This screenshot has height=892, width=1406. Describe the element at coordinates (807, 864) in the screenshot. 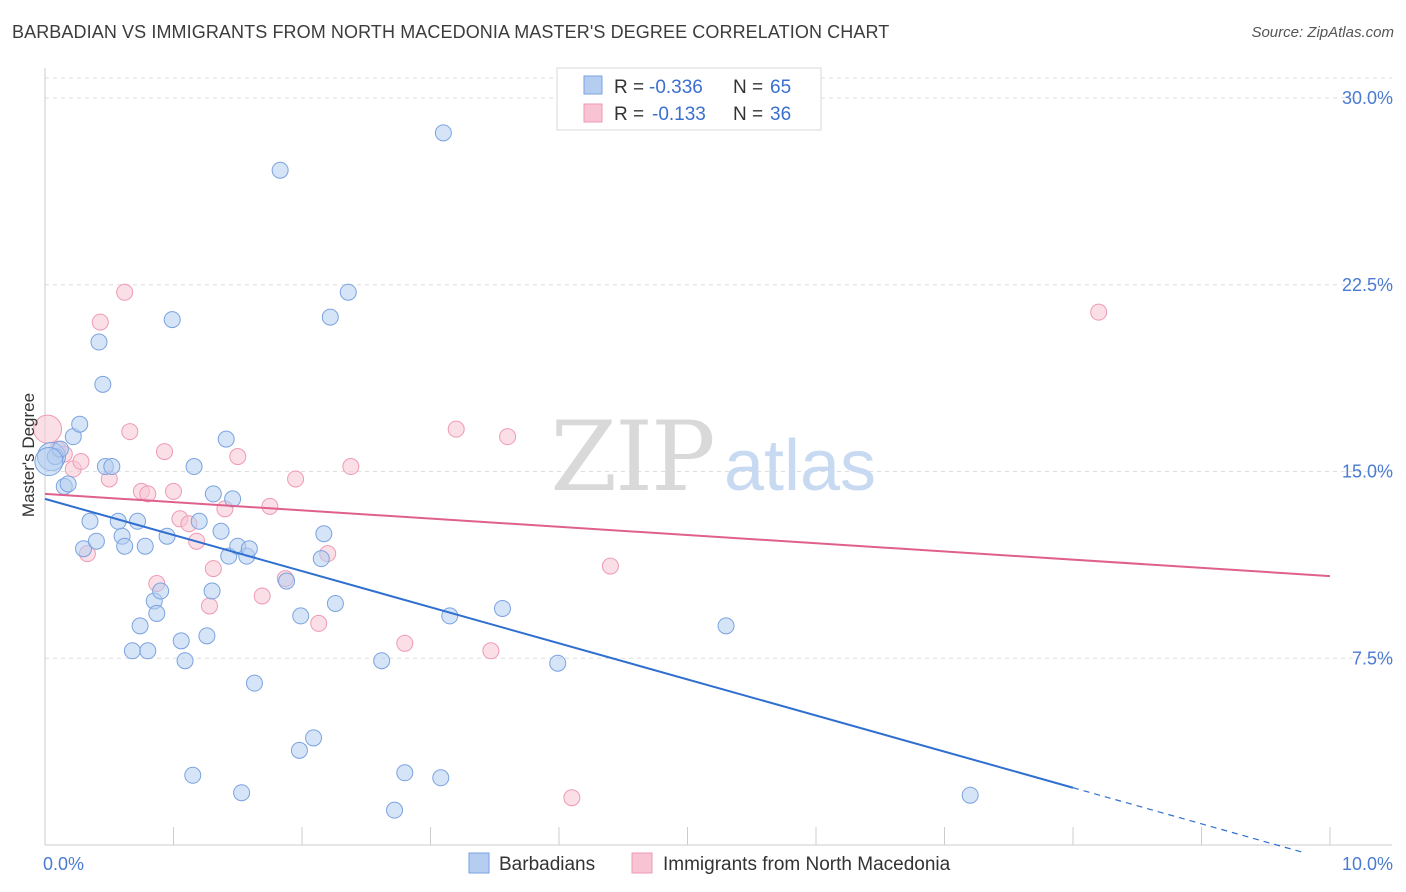

I see `legend-bottom-label-north-macedonia: Immigrants from North Macedonia` at that location.